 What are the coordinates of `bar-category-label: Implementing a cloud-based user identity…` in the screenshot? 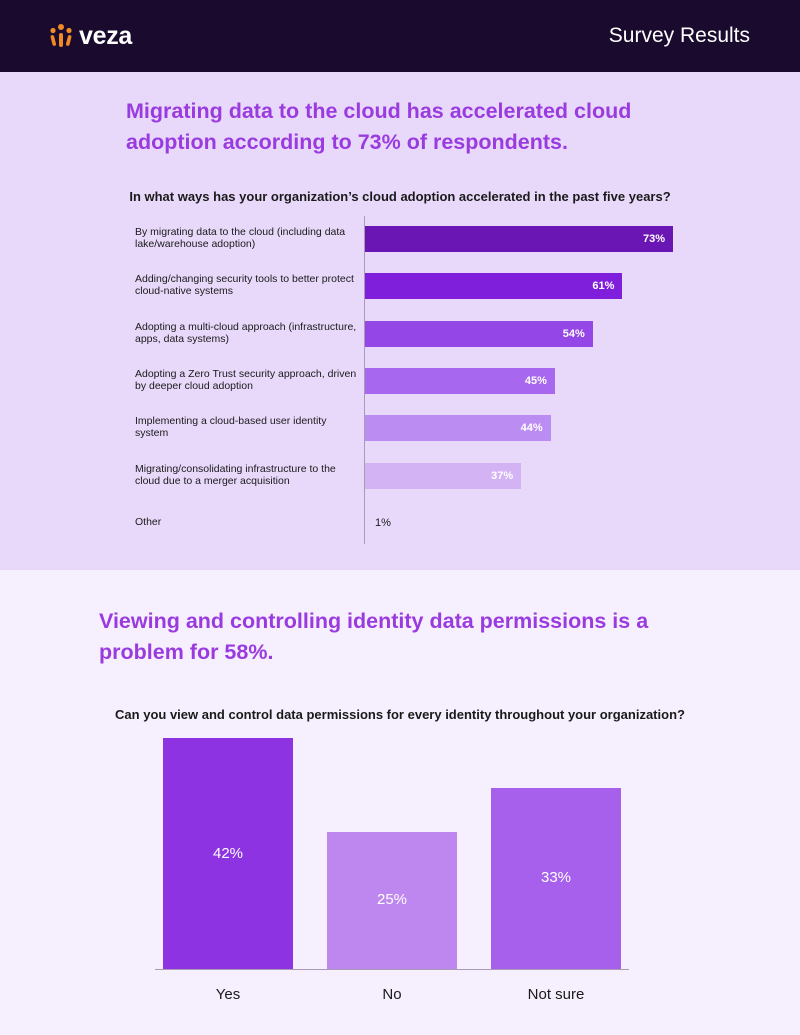 It's located at (231, 427).